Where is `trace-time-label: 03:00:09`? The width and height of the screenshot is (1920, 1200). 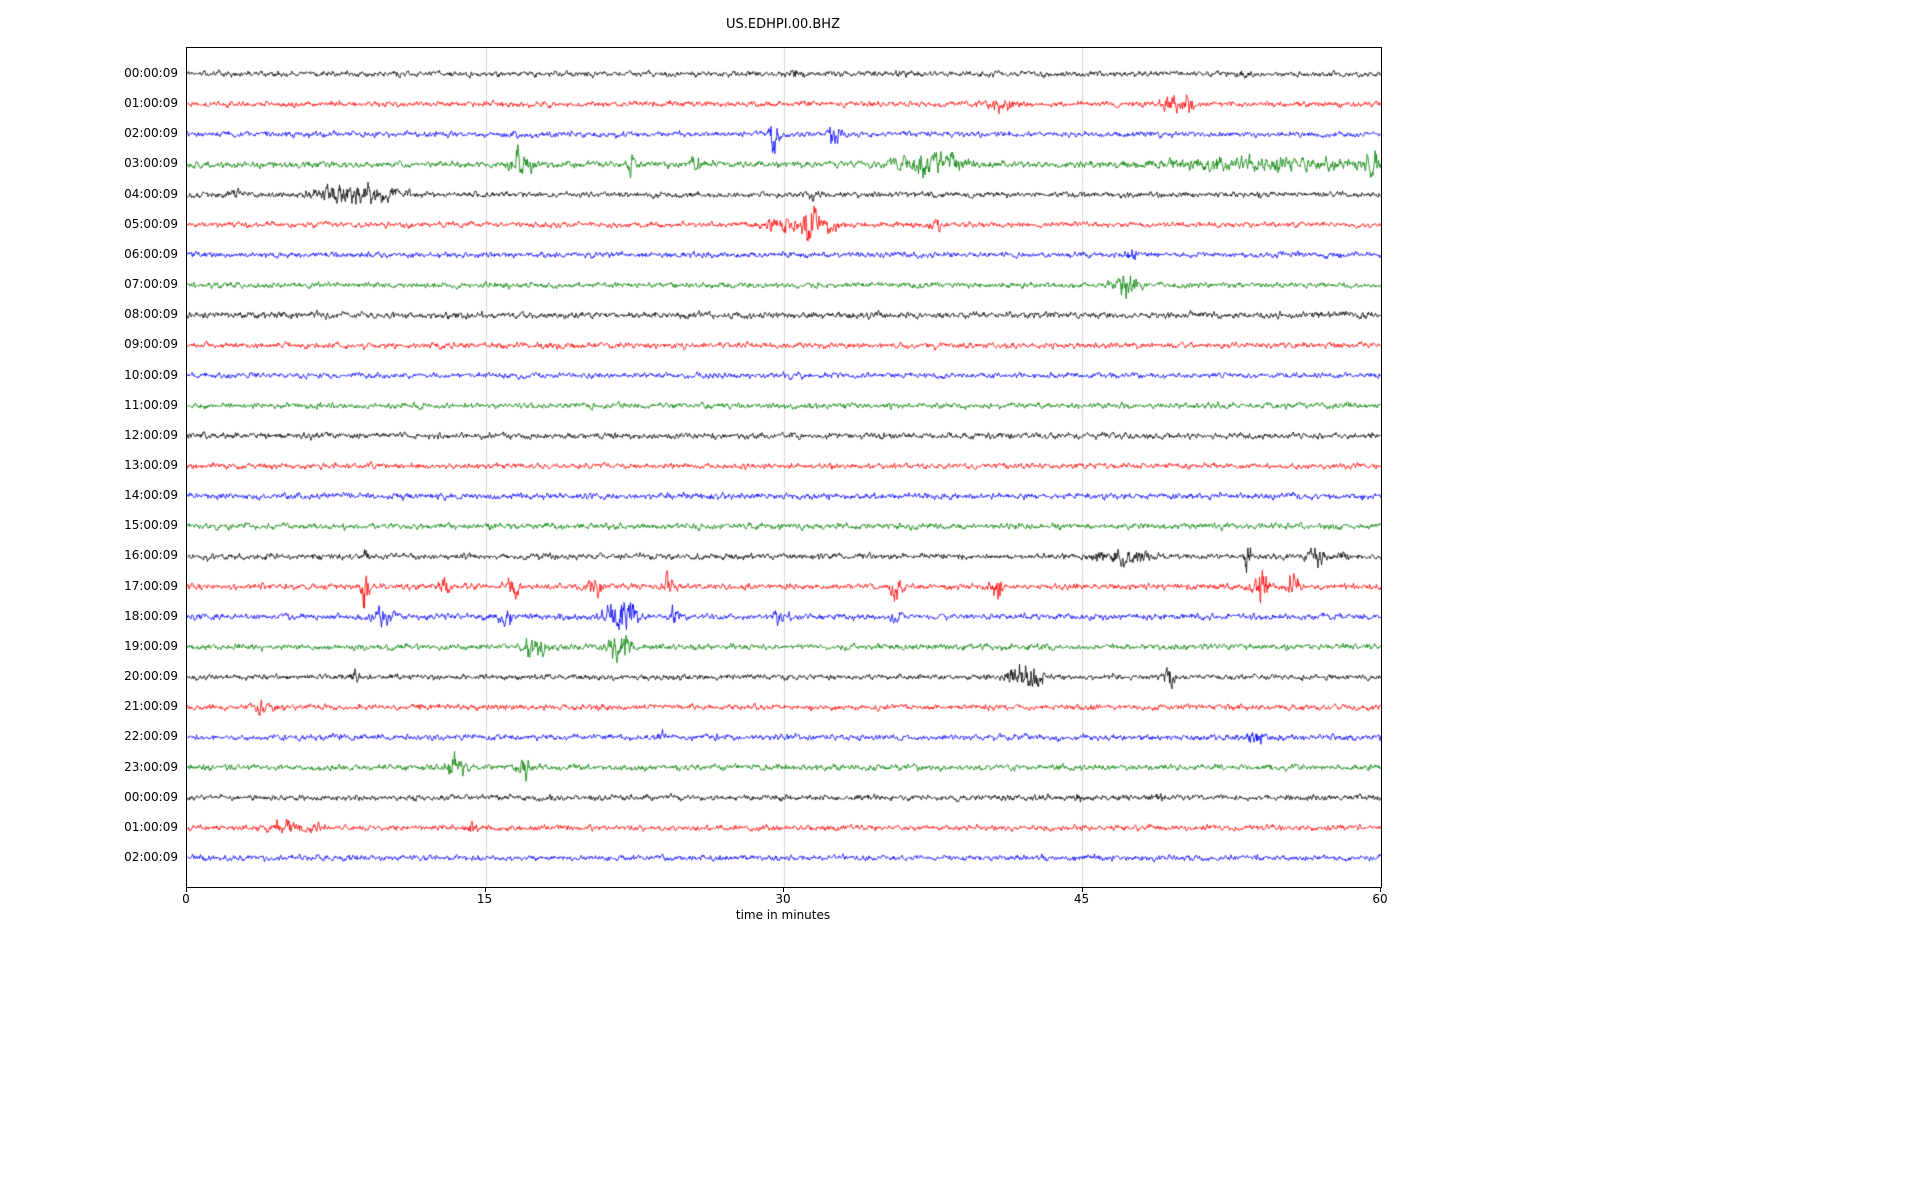
trace-time-label: 03:00:09 is located at coordinates (151, 163).